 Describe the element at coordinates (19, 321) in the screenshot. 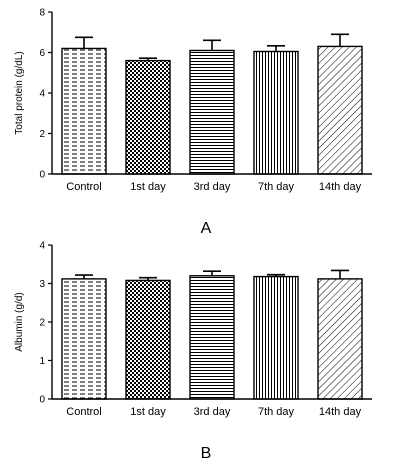

I see `y-axis-title: Albumin (g/d)` at that location.